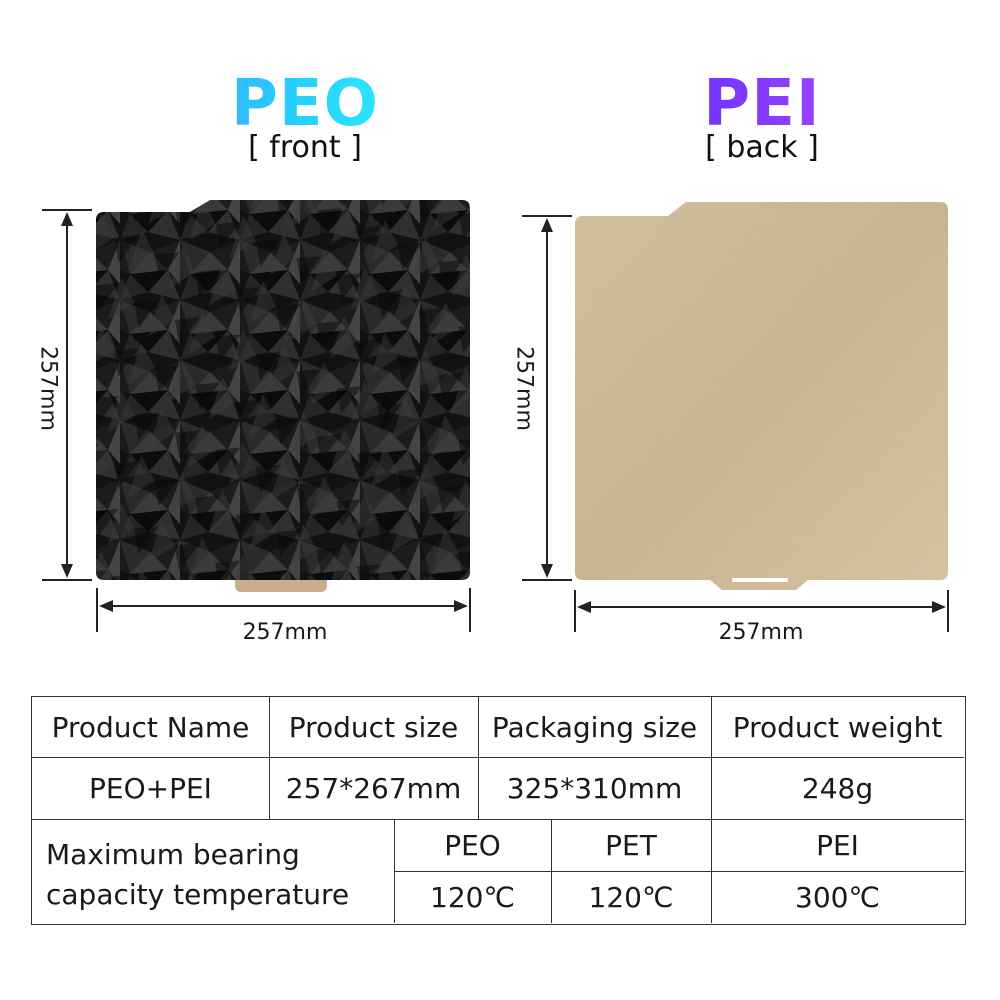  I want to click on bearing-temperature-label: Maximum bearing capacity temperature, so click(213, 871).